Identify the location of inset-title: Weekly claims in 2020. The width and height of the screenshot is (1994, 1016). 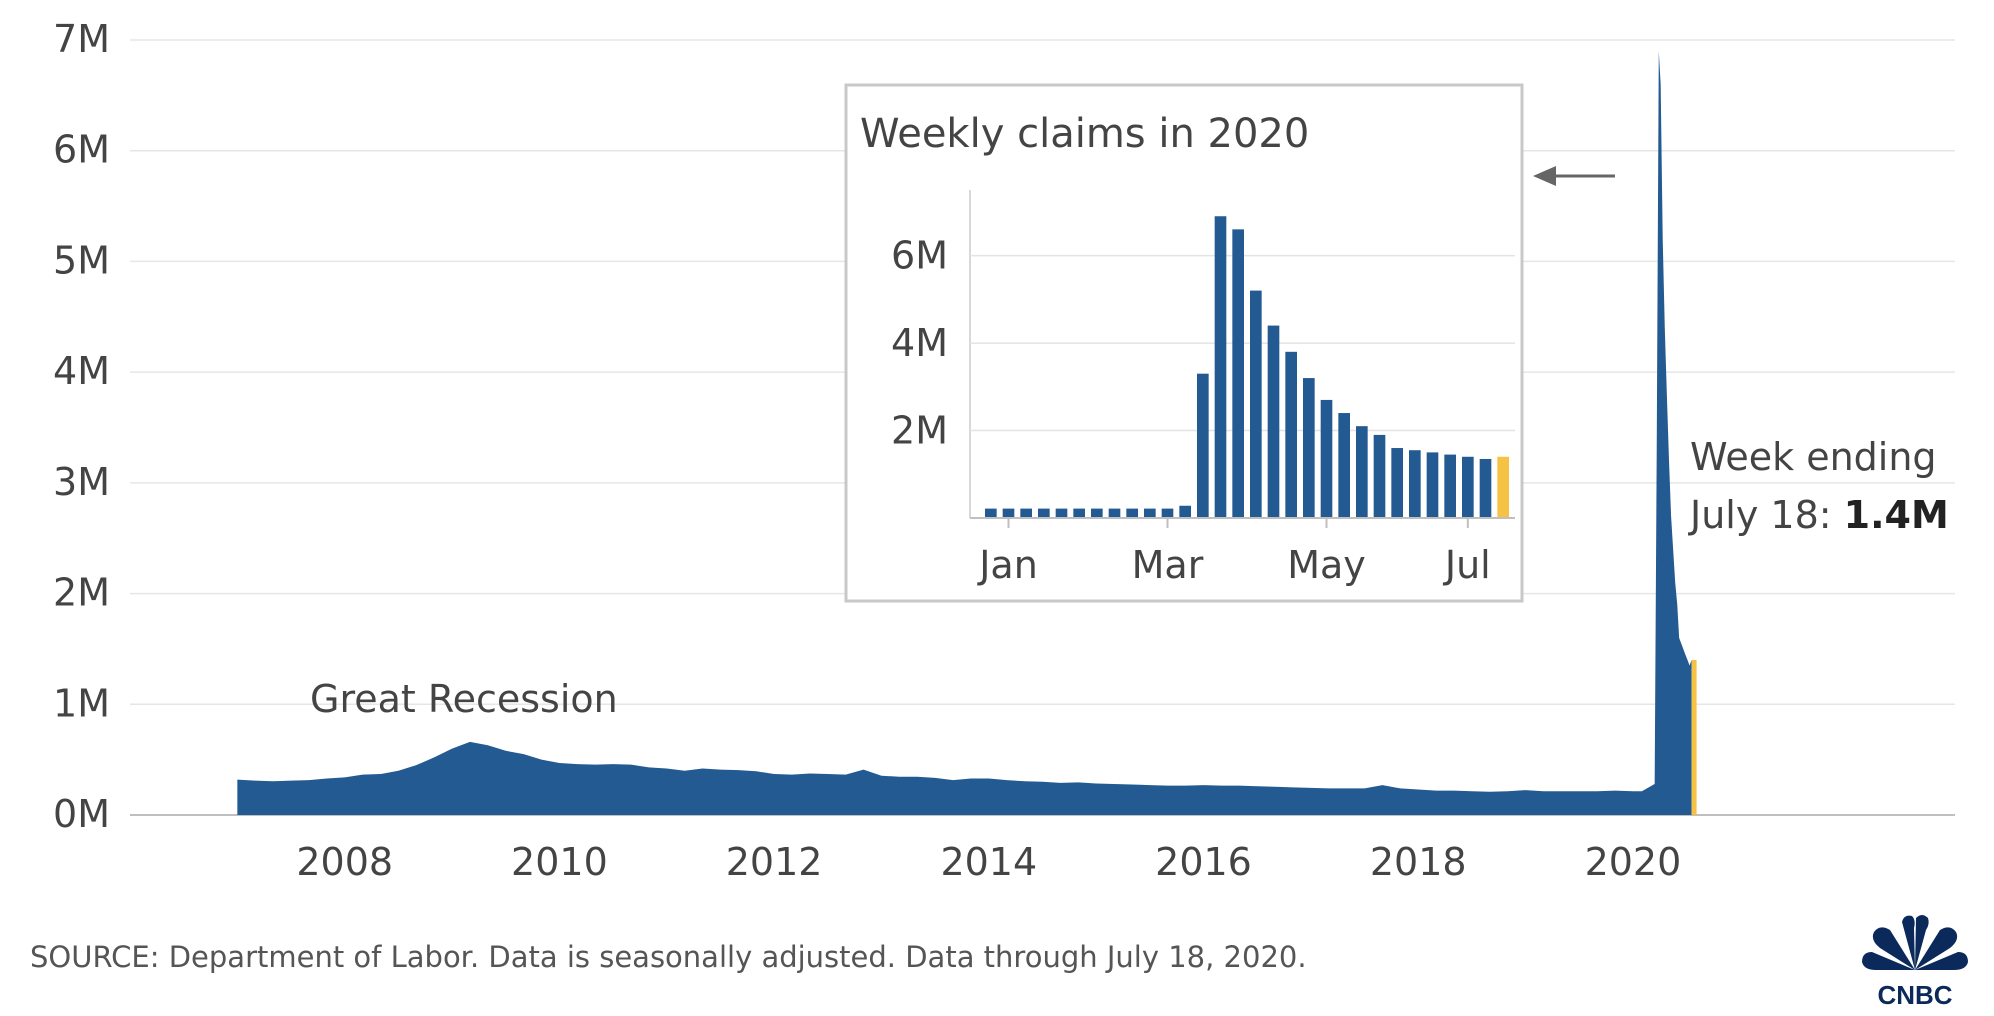
(1084, 134).